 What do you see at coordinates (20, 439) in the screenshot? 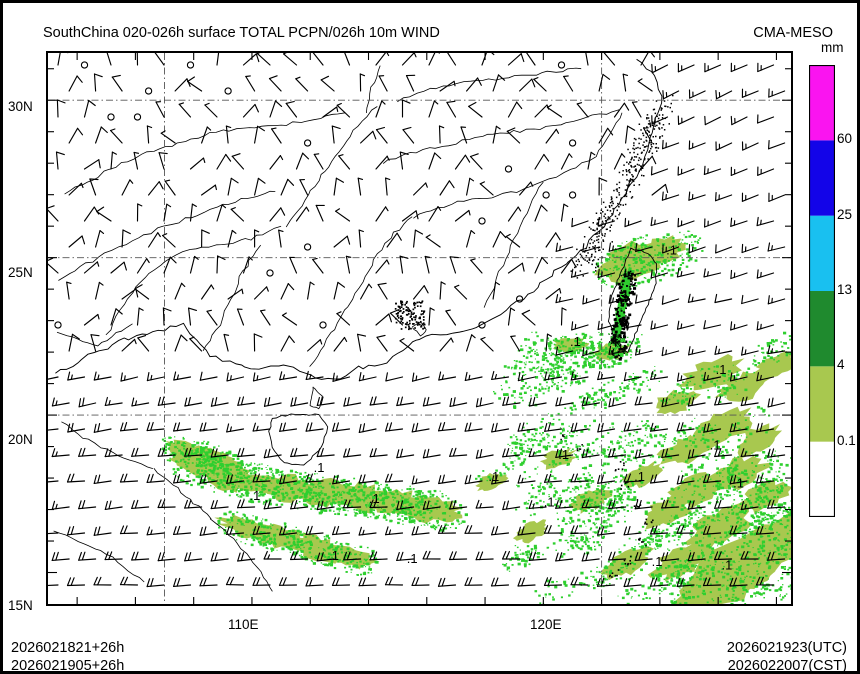
I see `axis-label-lat-20n: 20N` at bounding box center [20, 439].